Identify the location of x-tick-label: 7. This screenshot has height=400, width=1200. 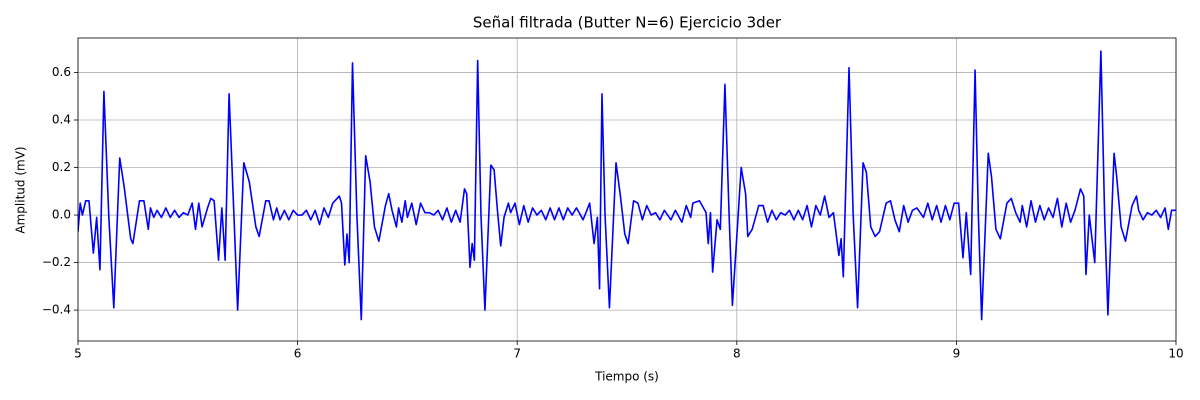
(517, 354).